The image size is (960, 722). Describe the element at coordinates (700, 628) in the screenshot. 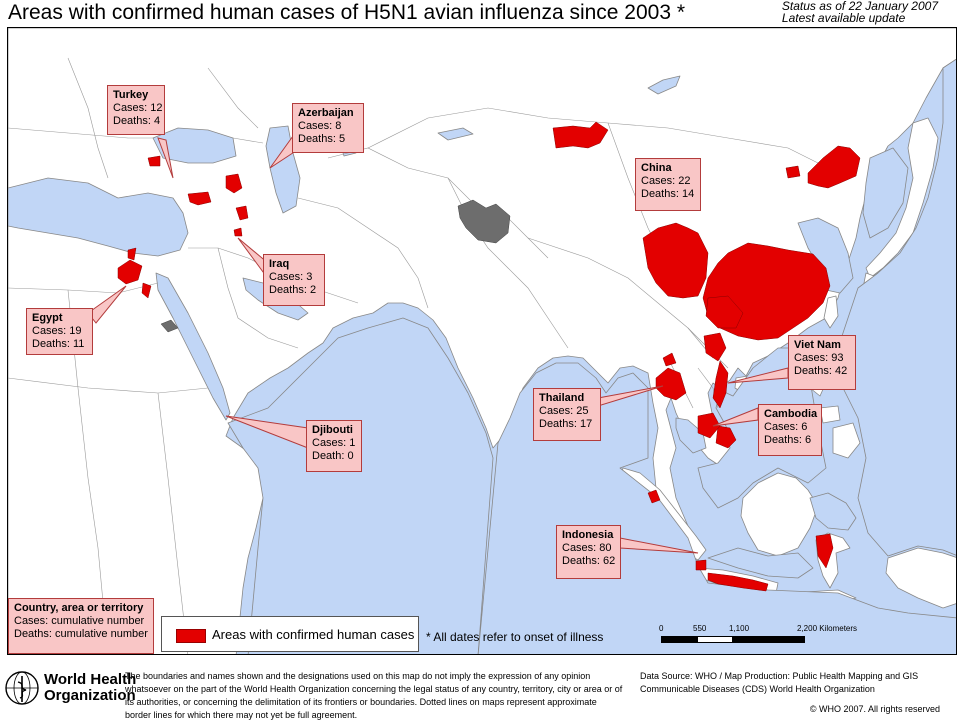

I see `scale-tick: 550` at that location.